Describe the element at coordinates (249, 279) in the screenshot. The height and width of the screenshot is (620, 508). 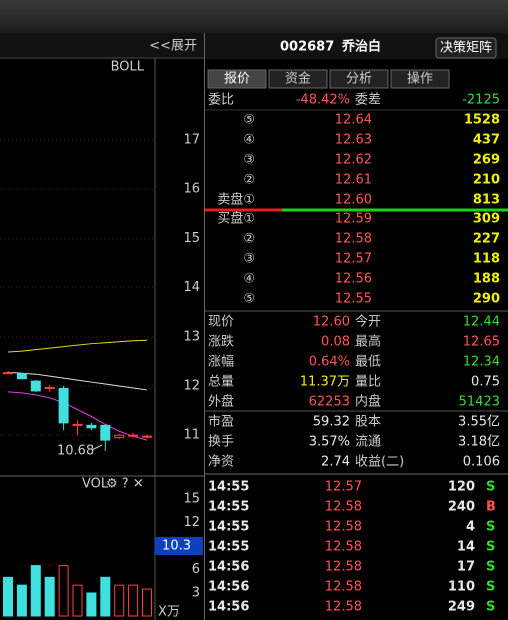
I see `level-label: ④` at that location.